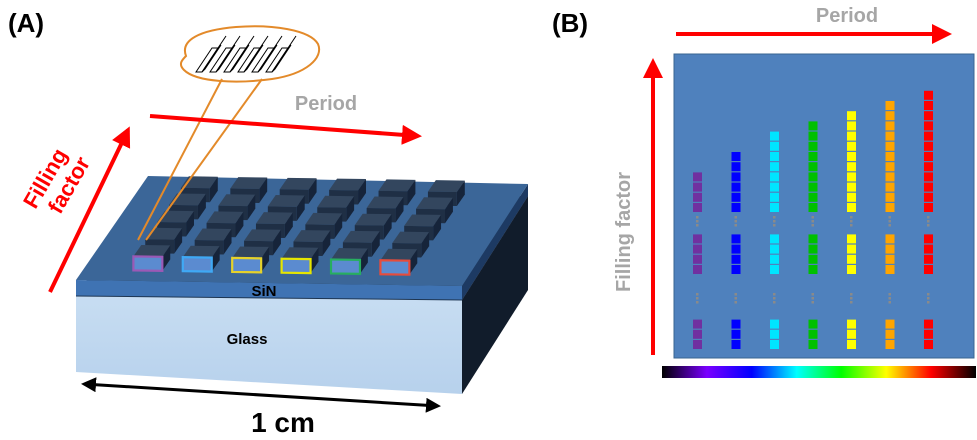 This screenshot has width=977, height=440. What do you see at coordinates (624, 232) in the screenshot?
I see `filling-label-b: Filling factor` at bounding box center [624, 232].